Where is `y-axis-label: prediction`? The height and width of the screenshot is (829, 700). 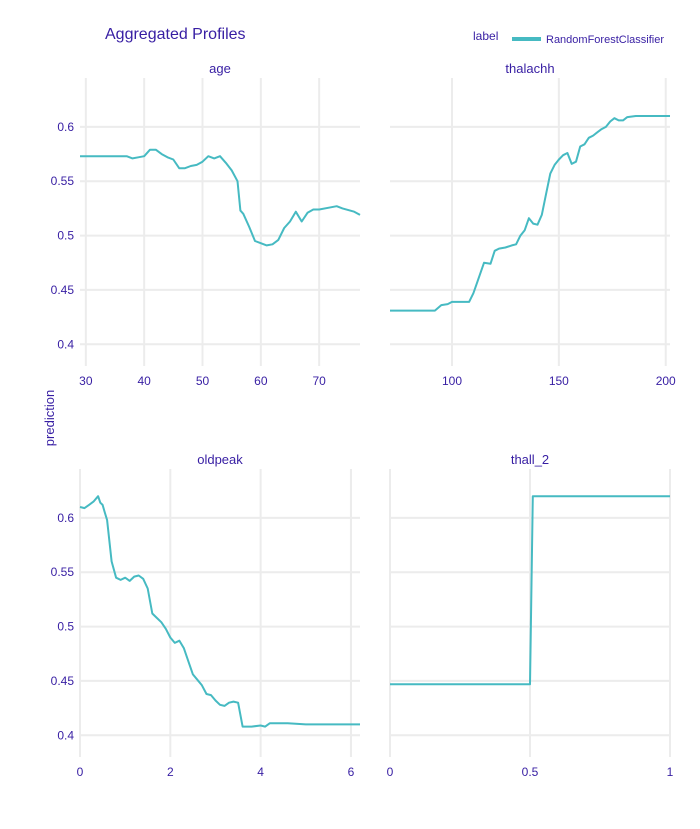
y-axis-label: prediction is located at coordinates (49, 418).